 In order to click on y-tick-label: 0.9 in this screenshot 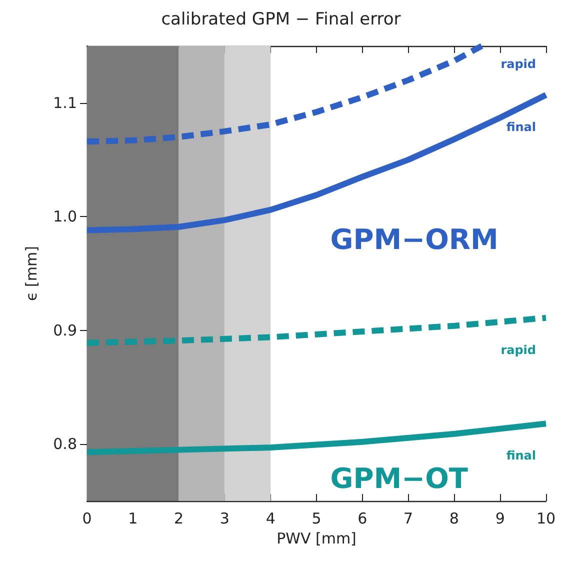, I will do `click(65, 330)`.